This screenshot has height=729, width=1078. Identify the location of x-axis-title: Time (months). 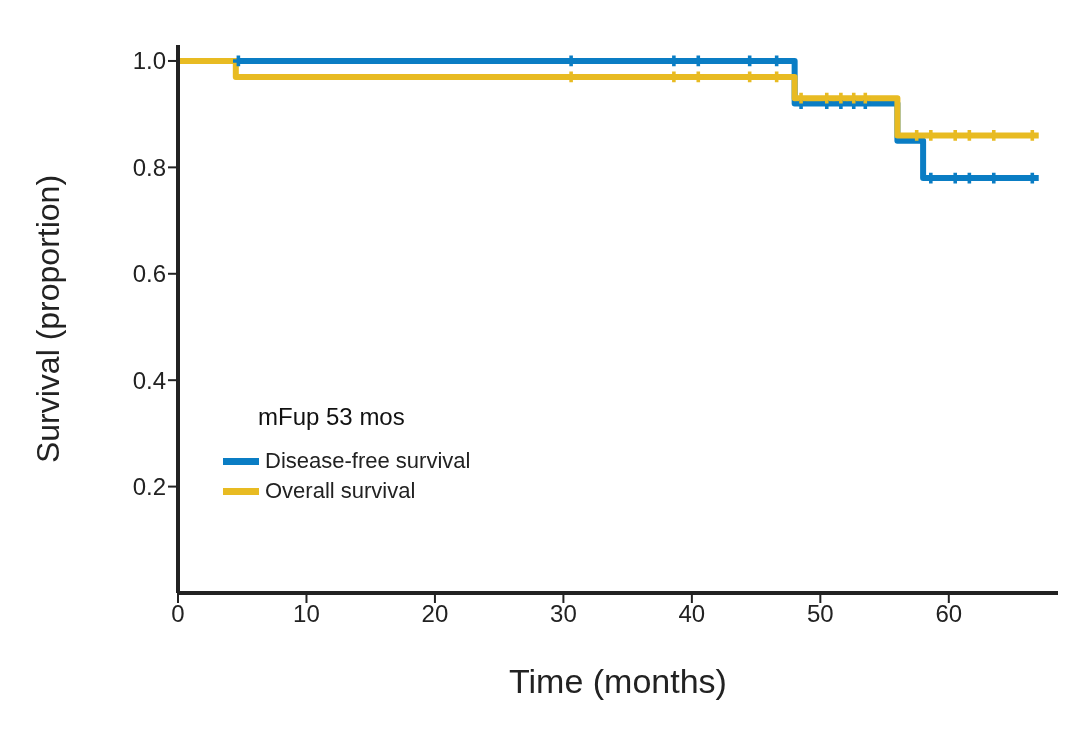
(618, 681).